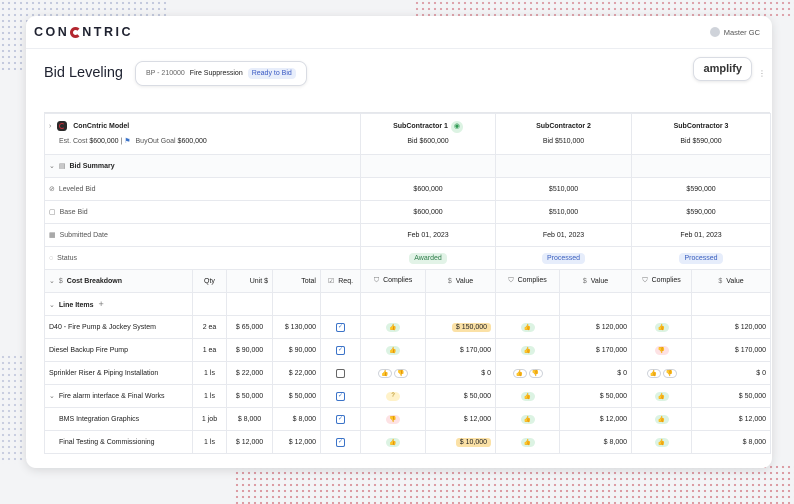 The image size is (794, 504). I want to click on sub-header-2: SubContractor 2 Bid $510,000, so click(564, 134).